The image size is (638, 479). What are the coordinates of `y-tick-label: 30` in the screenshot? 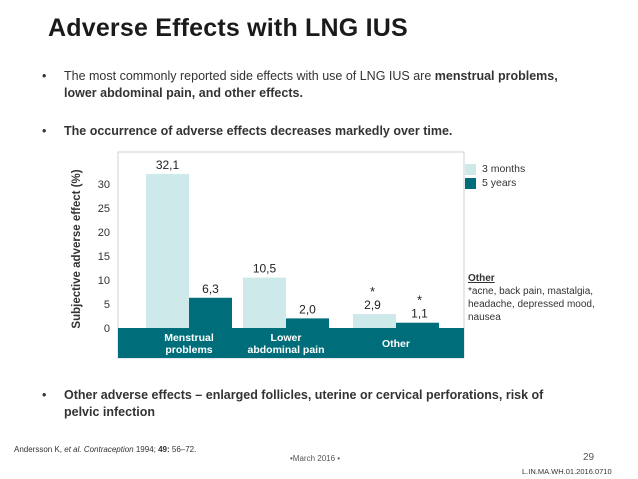 It's located at (104, 185).